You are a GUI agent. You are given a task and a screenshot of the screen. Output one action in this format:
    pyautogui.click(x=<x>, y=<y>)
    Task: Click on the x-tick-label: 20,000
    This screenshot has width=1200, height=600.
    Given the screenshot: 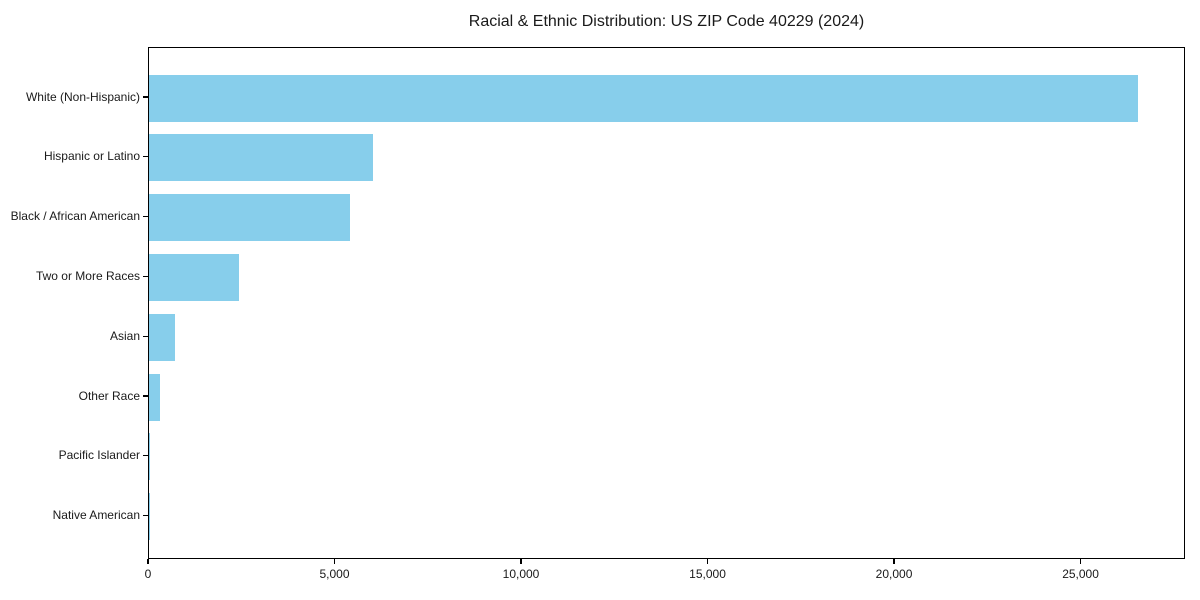 What is the action you would take?
    pyautogui.click(x=894, y=574)
    